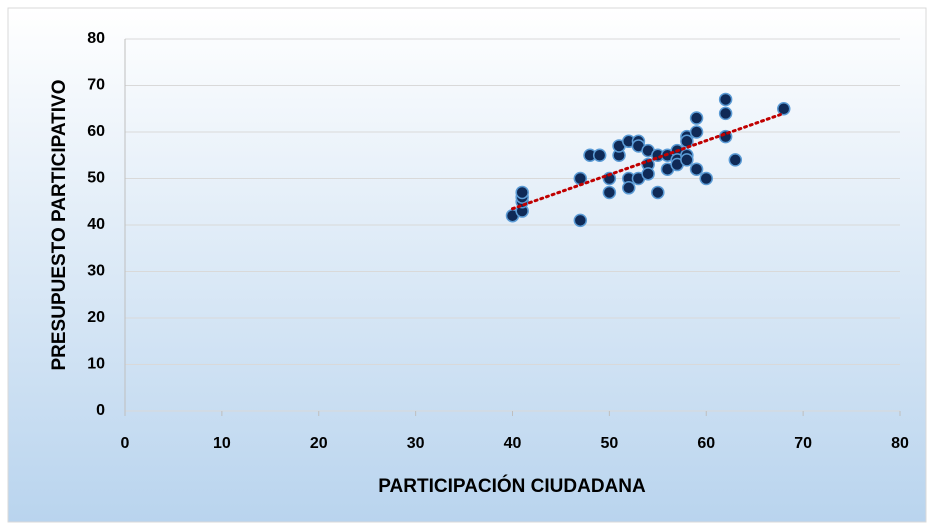  Describe the element at coordinates (513, 443) in the screenshot. I see `x-tick-label: 40` at that location.